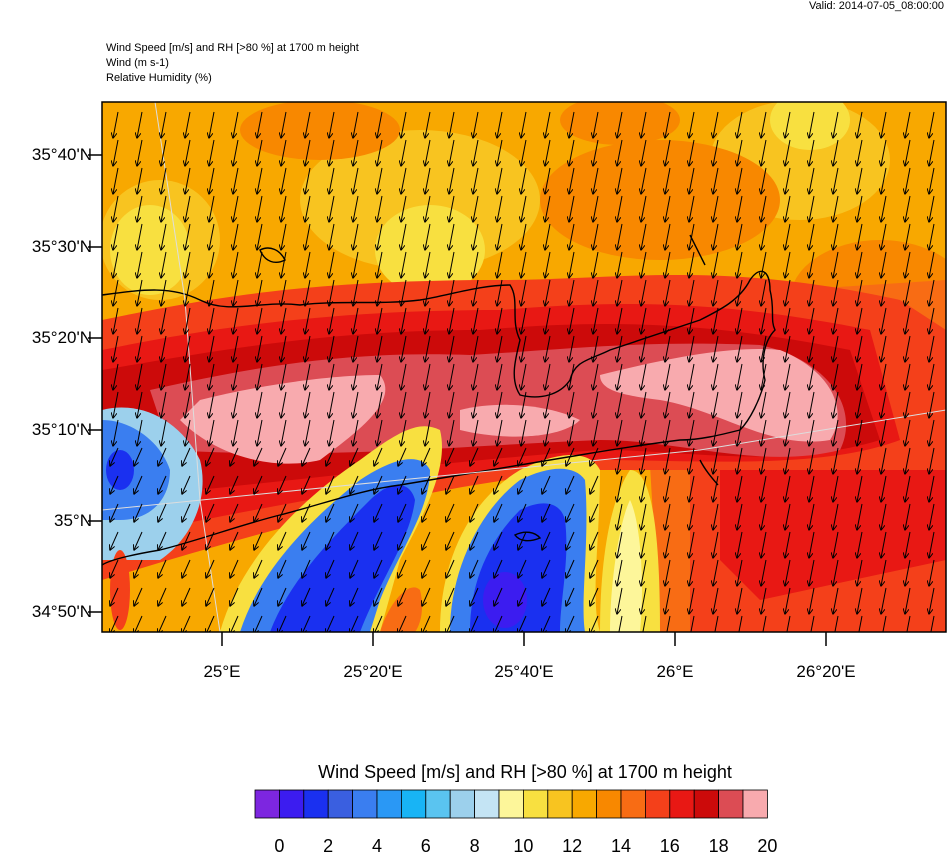  What do you see at coordinates (222, 671) in the screenshot?
I see `lon-label: 25°E` at bounding box center [222, 671].